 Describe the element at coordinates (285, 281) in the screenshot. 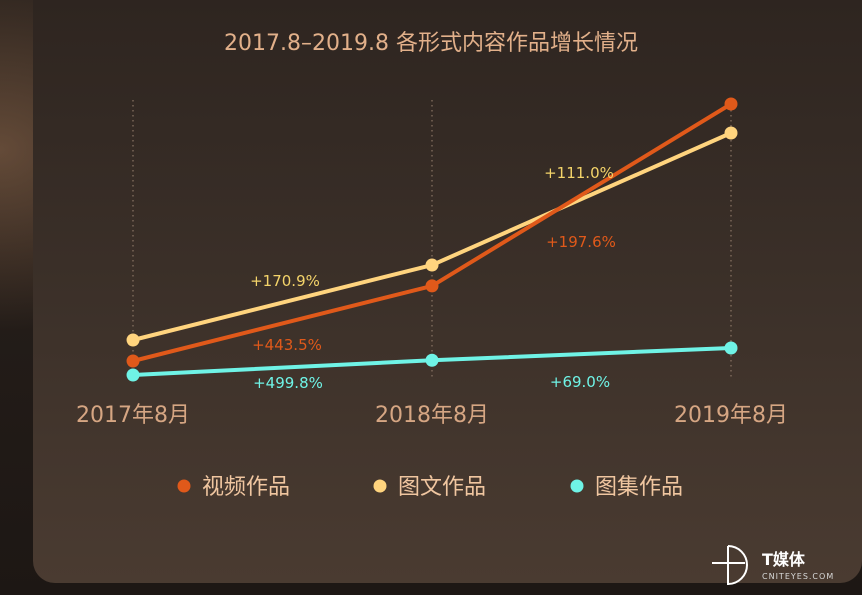

I see `data-label: +170.9%` at that location.